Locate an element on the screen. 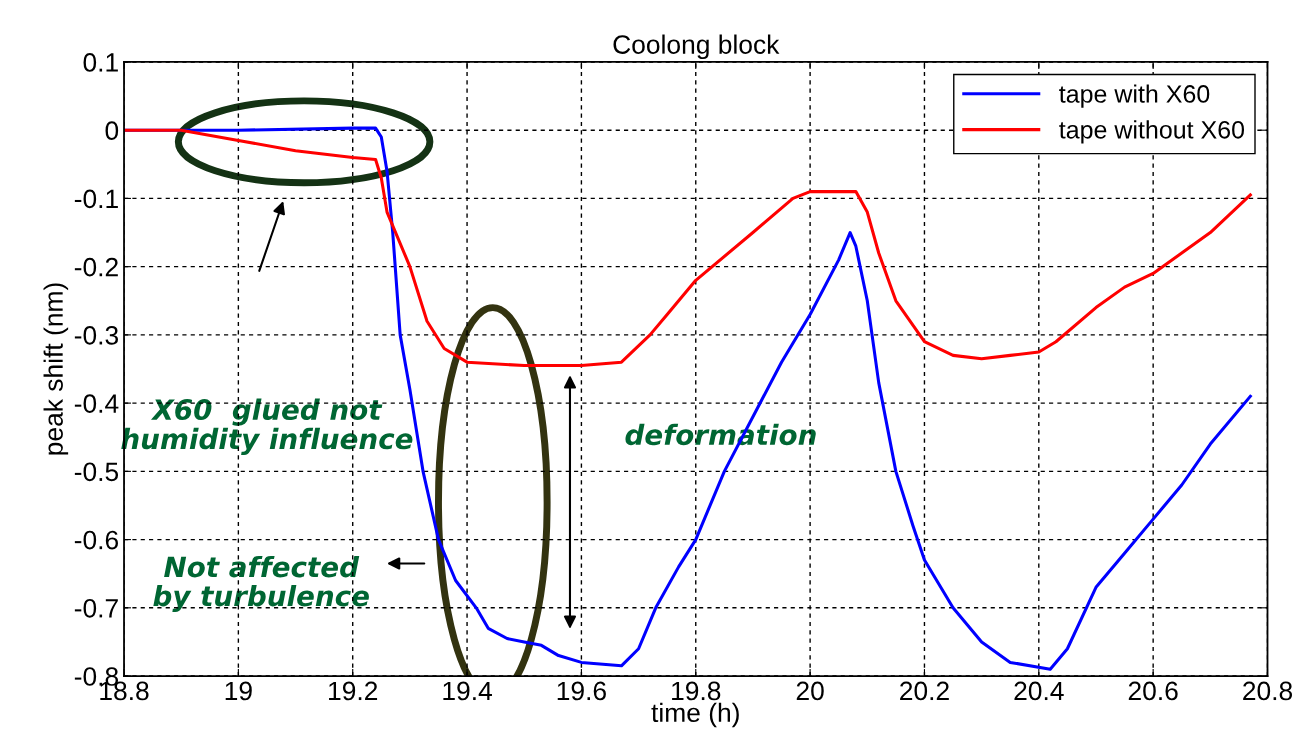 This screenshot has height=752, width=1300. y-tick-label: -0.4 is located at coordinates (96, 403).